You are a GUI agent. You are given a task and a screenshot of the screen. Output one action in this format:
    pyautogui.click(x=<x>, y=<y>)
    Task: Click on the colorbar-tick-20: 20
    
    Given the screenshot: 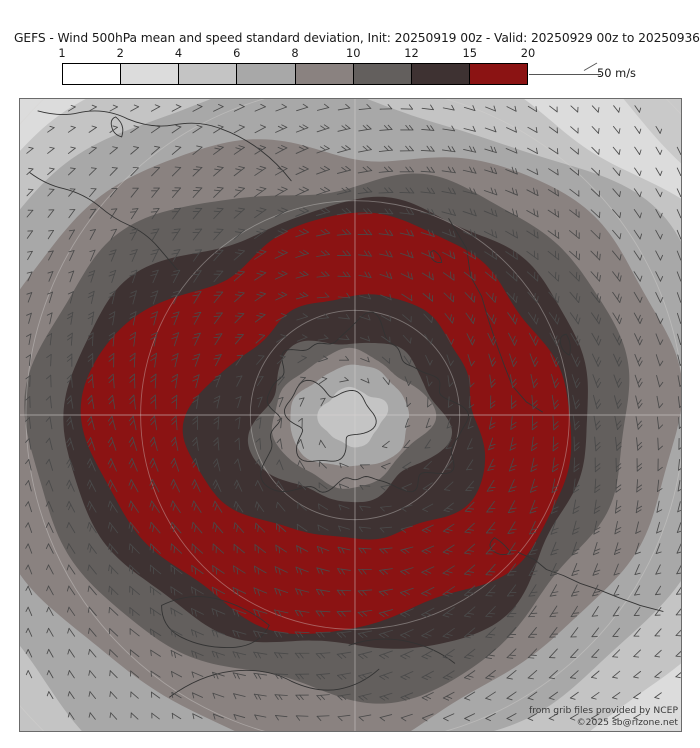 What is the action you would take?
    pyautogui.click(x=528, y=53)
    